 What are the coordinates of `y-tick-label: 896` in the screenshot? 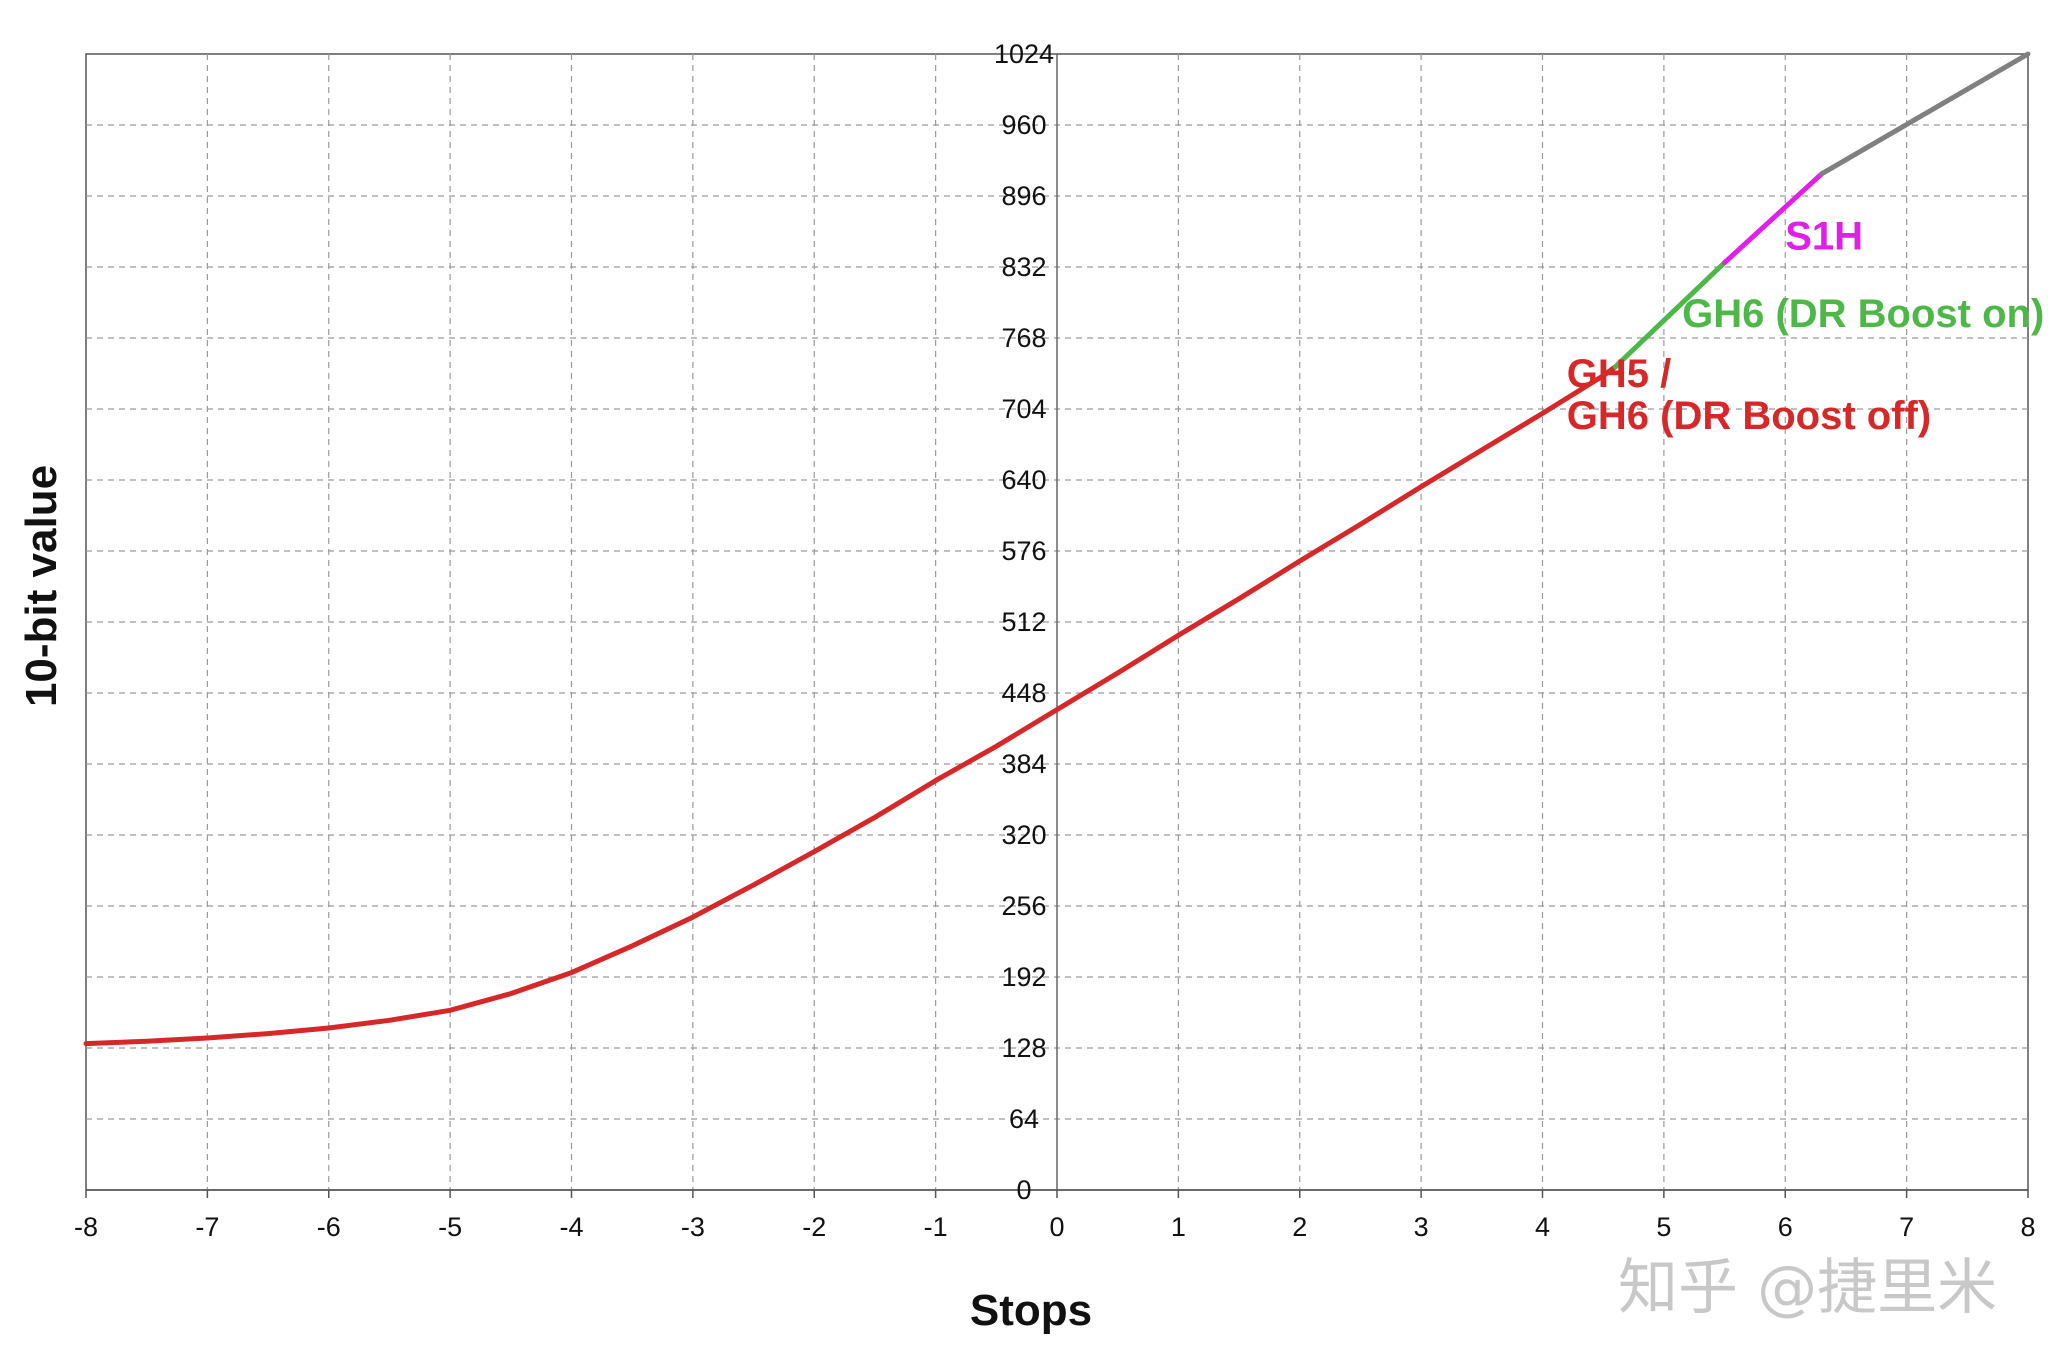 It's located at (1023, 196).